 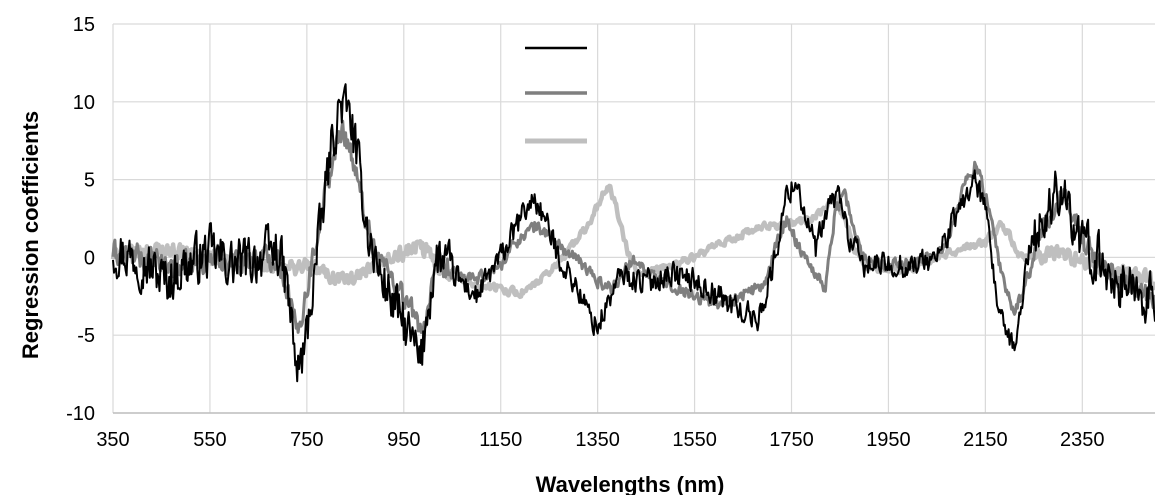 What do you see at coordinates (89, 258) in the screenshot?
I see `y-tick-label: 0` at bounding box center [89, 258].